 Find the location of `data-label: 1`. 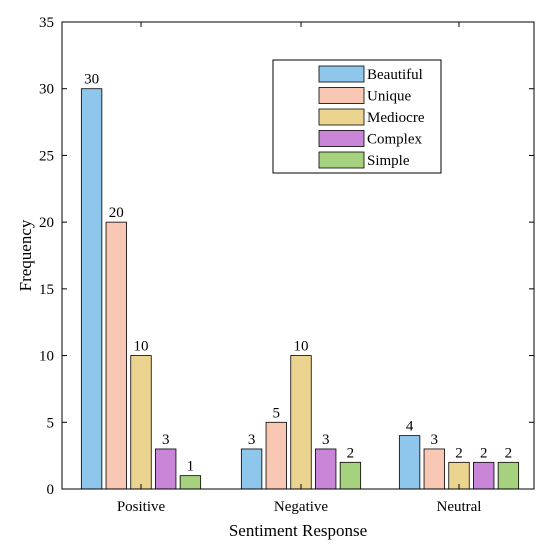

data-label: 1 is located at coordinates (191, 467).